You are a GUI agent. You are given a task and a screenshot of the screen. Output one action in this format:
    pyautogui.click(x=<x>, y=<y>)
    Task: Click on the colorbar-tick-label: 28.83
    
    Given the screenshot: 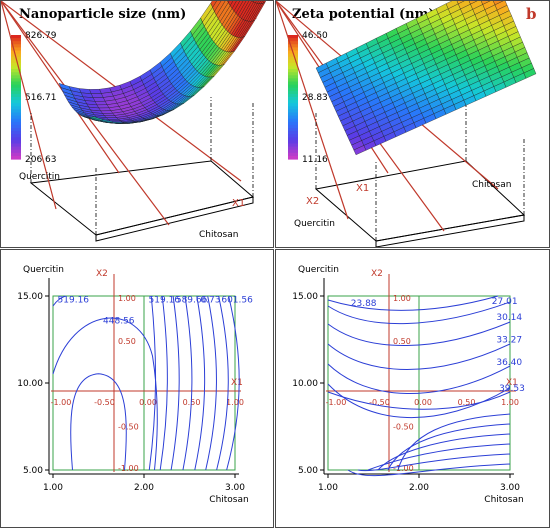 What is the action you would take?
    pyautogui.click(x=315, y=98)
    